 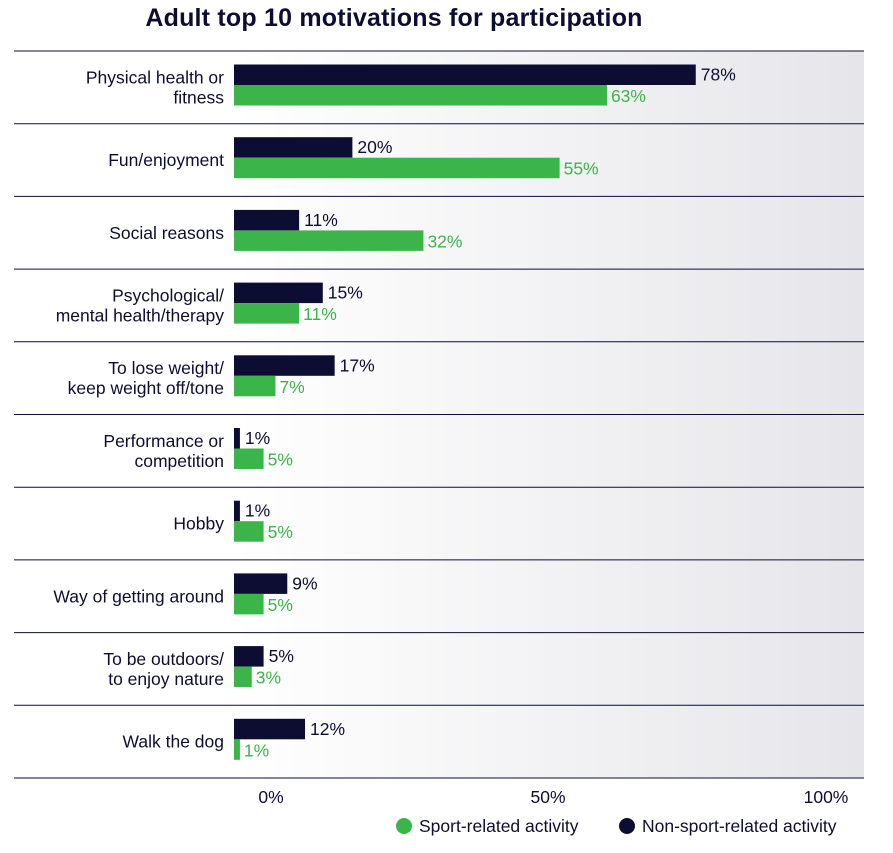 What do you see at coordinates (718, 75) in the screenshot?
I see `value-label-non-sport: 78%` at bounding box center [718, 75].